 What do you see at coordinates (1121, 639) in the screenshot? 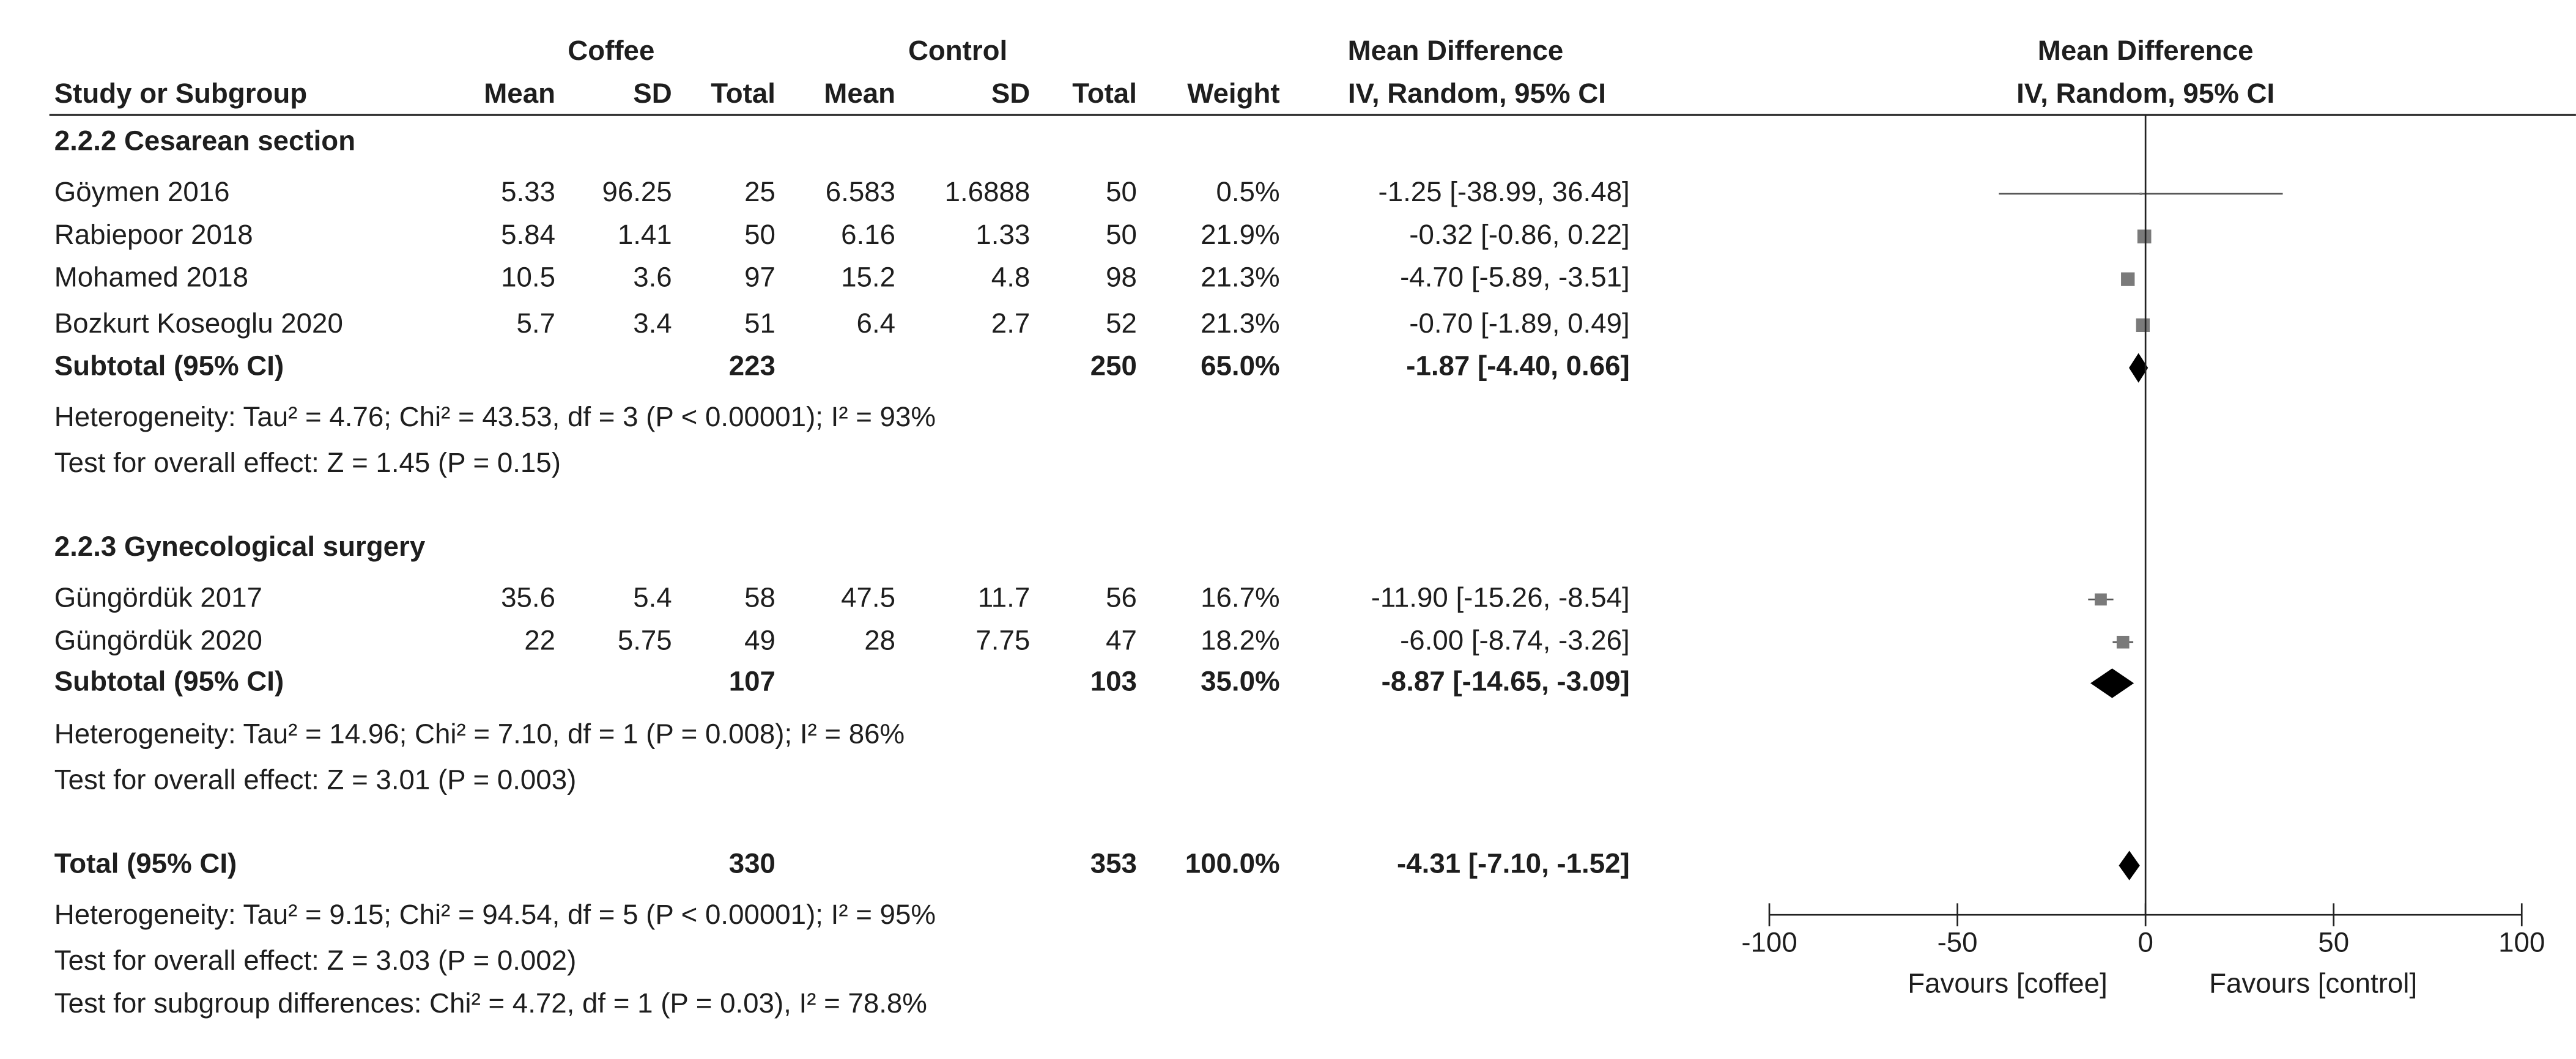
I see `study-cell: 47` at bounding box center [1121, 639].